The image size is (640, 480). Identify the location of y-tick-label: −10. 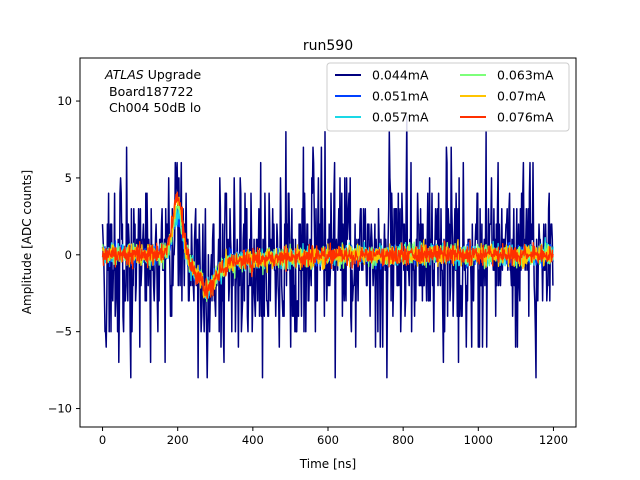
(60, 409).